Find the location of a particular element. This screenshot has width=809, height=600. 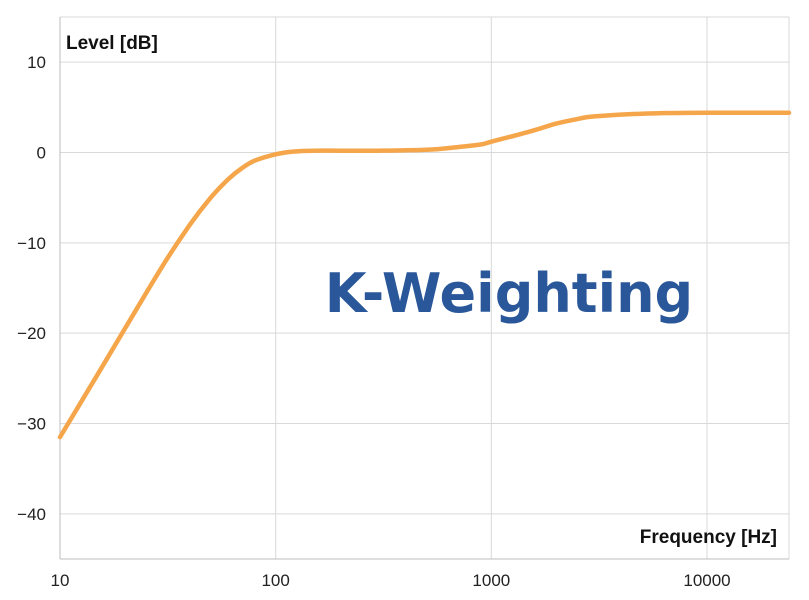

y-tick-label: −30 is located at coordinates (31, 424).